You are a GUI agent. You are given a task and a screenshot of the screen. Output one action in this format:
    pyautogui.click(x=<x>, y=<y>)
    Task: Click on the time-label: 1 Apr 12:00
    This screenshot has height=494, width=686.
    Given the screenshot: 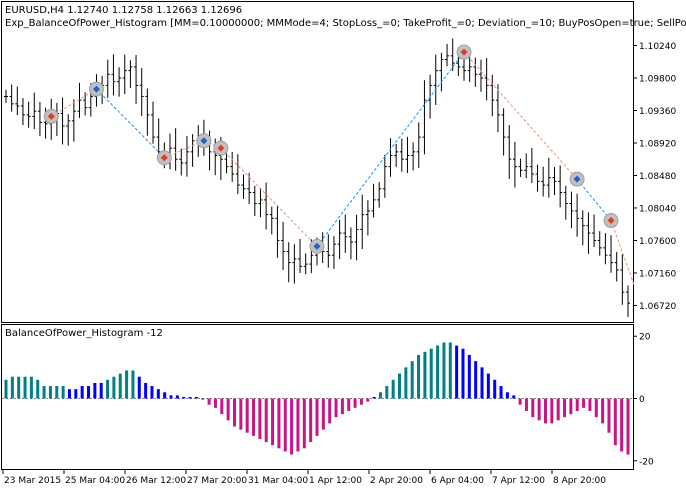 What is the action you would take?
    pyautogui.click(x=335, y=481)
    